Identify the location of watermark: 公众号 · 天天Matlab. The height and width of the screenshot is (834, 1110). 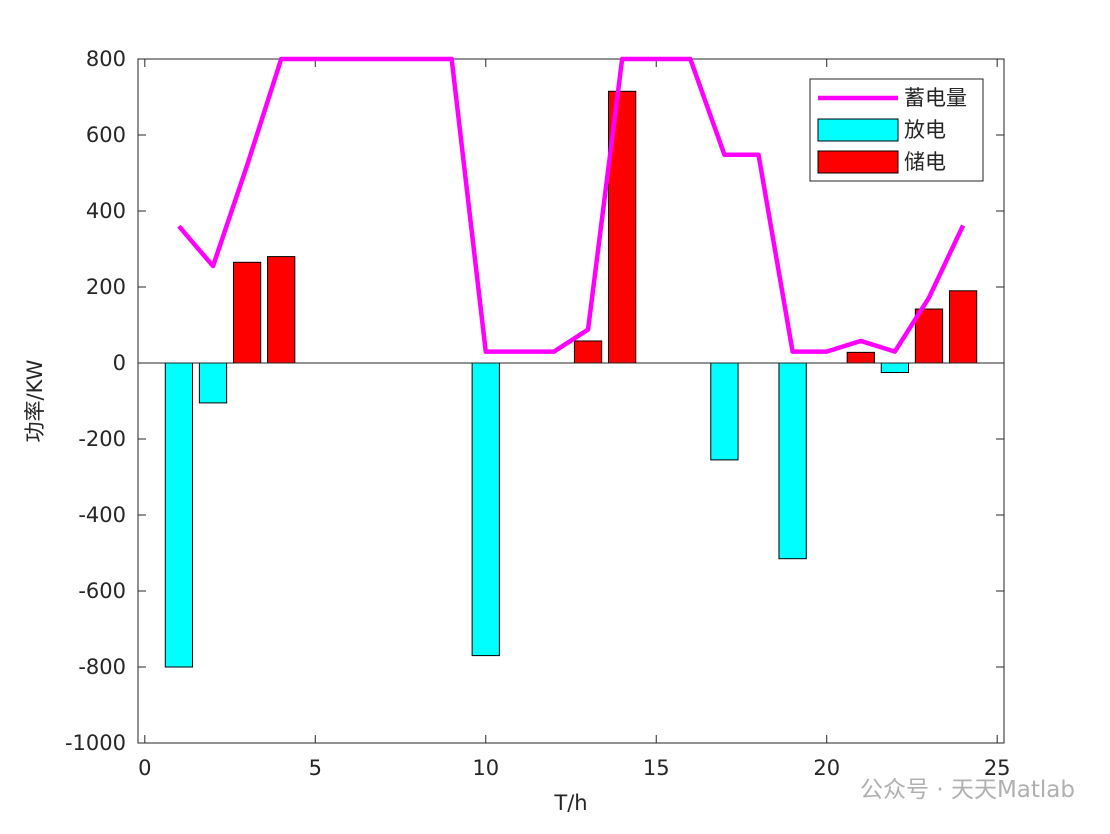
(967, 790).